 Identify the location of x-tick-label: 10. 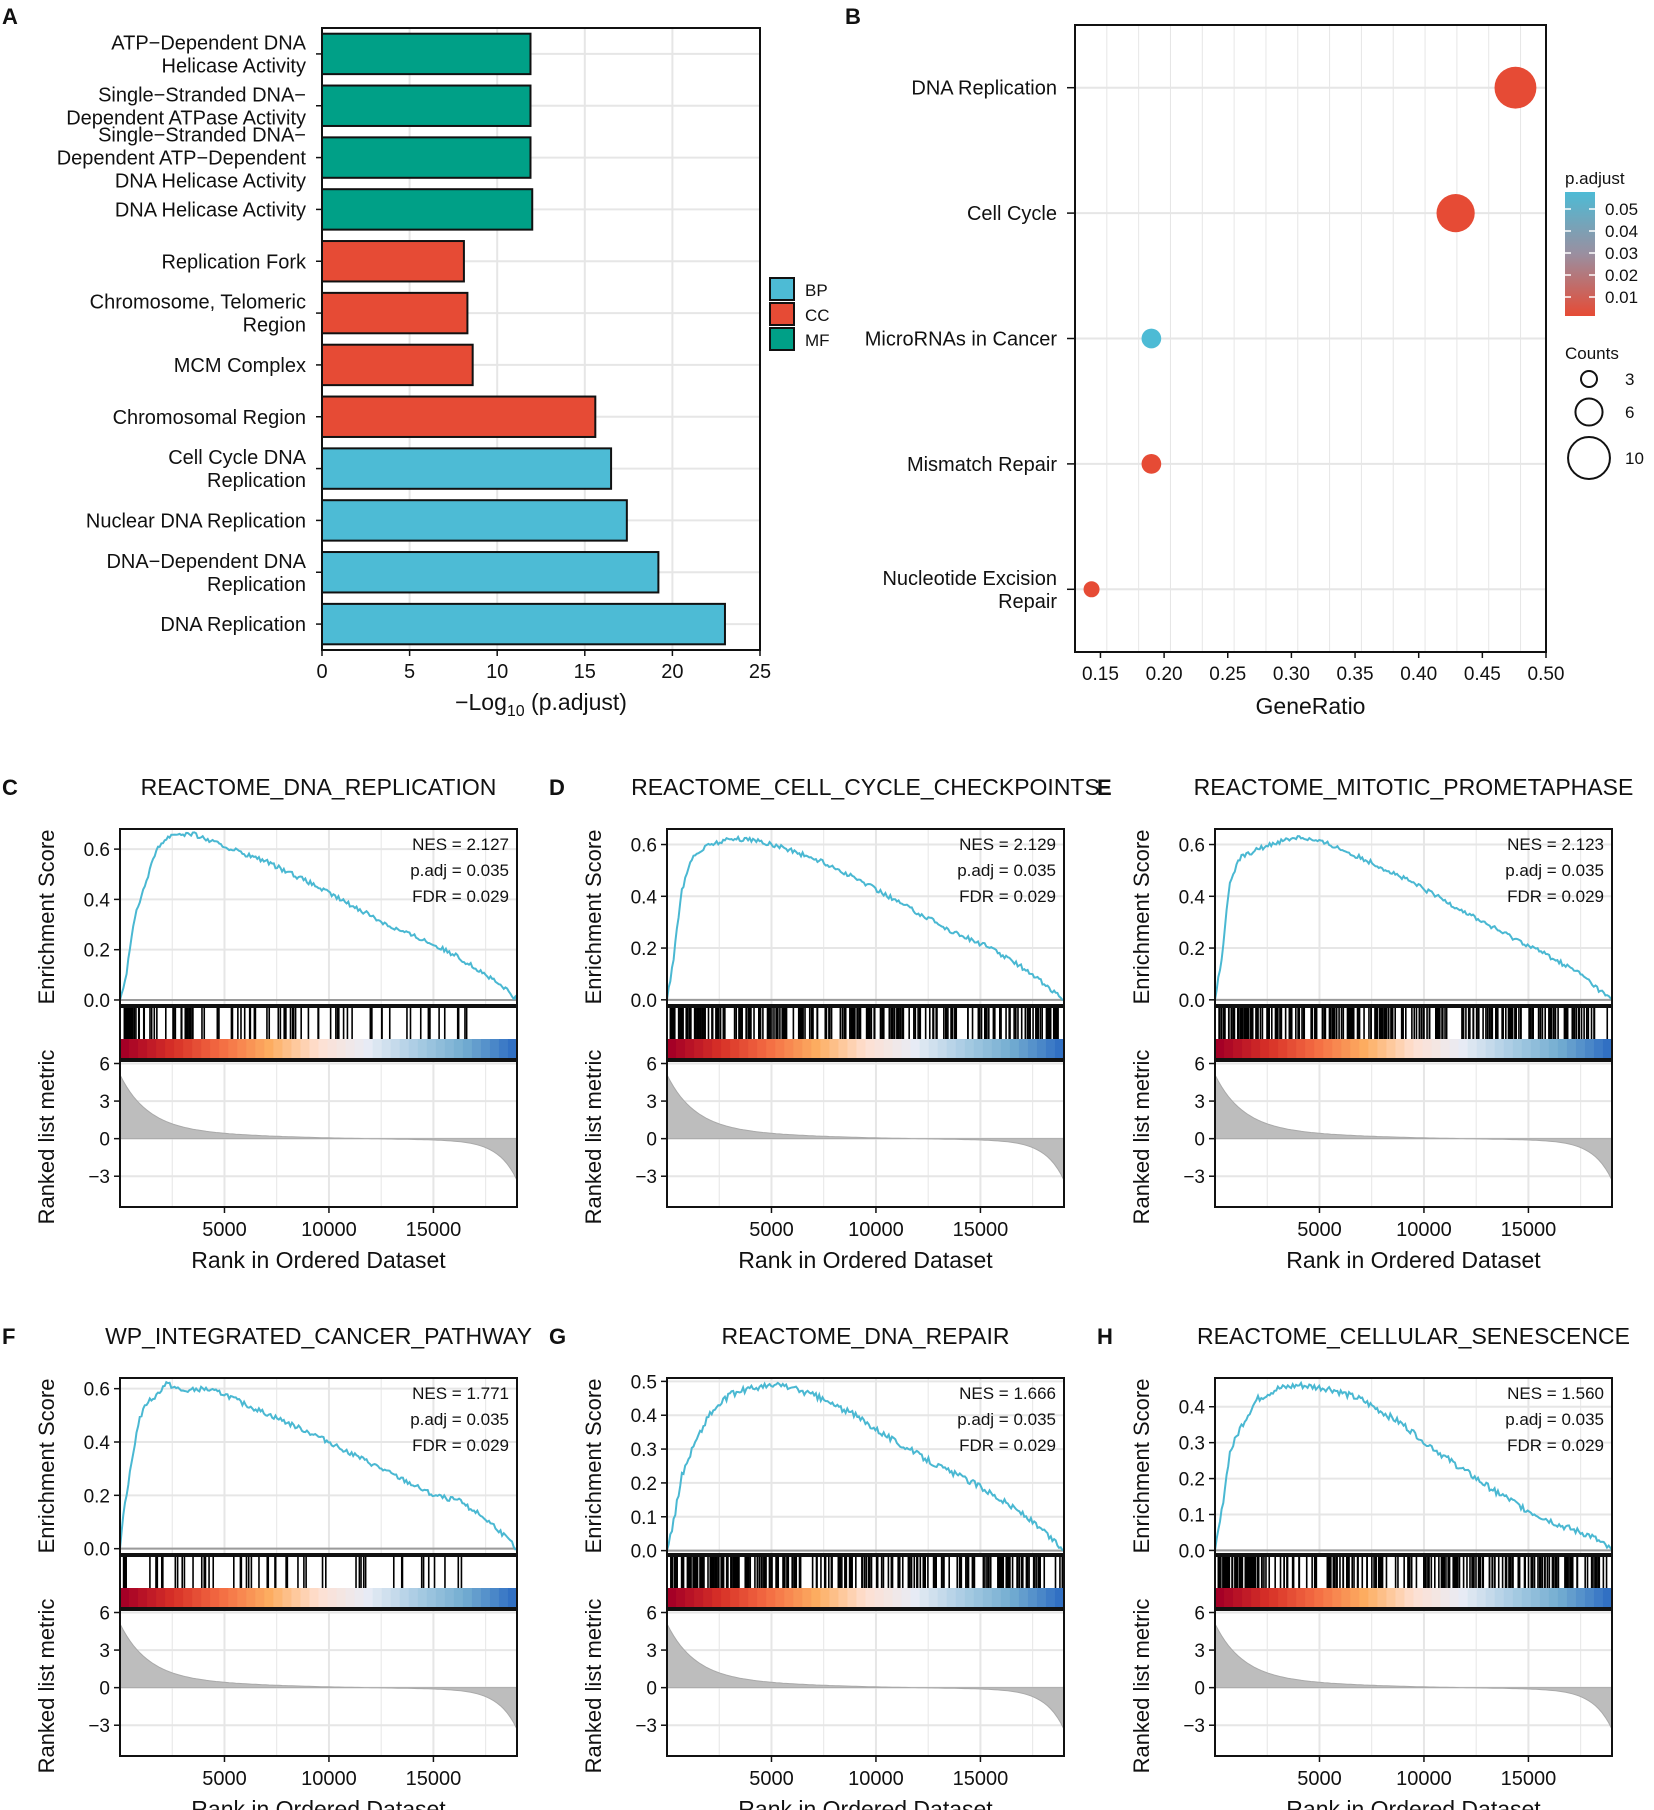
(497, 672).